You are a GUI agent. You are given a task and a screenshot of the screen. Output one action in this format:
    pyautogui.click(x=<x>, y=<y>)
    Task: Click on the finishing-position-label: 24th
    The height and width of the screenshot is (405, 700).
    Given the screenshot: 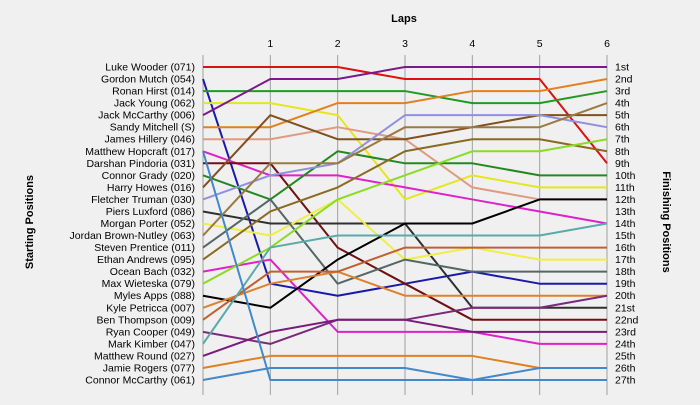 What is the action you would take?
    pyautogui.click(x=625, y=344)
    